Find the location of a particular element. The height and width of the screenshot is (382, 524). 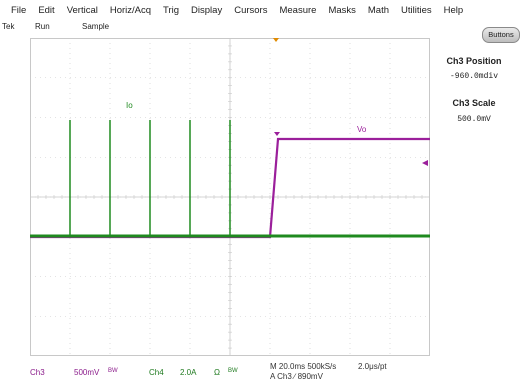

ch3-scale-value: 500.0mV is located at coordinates (474, 119).